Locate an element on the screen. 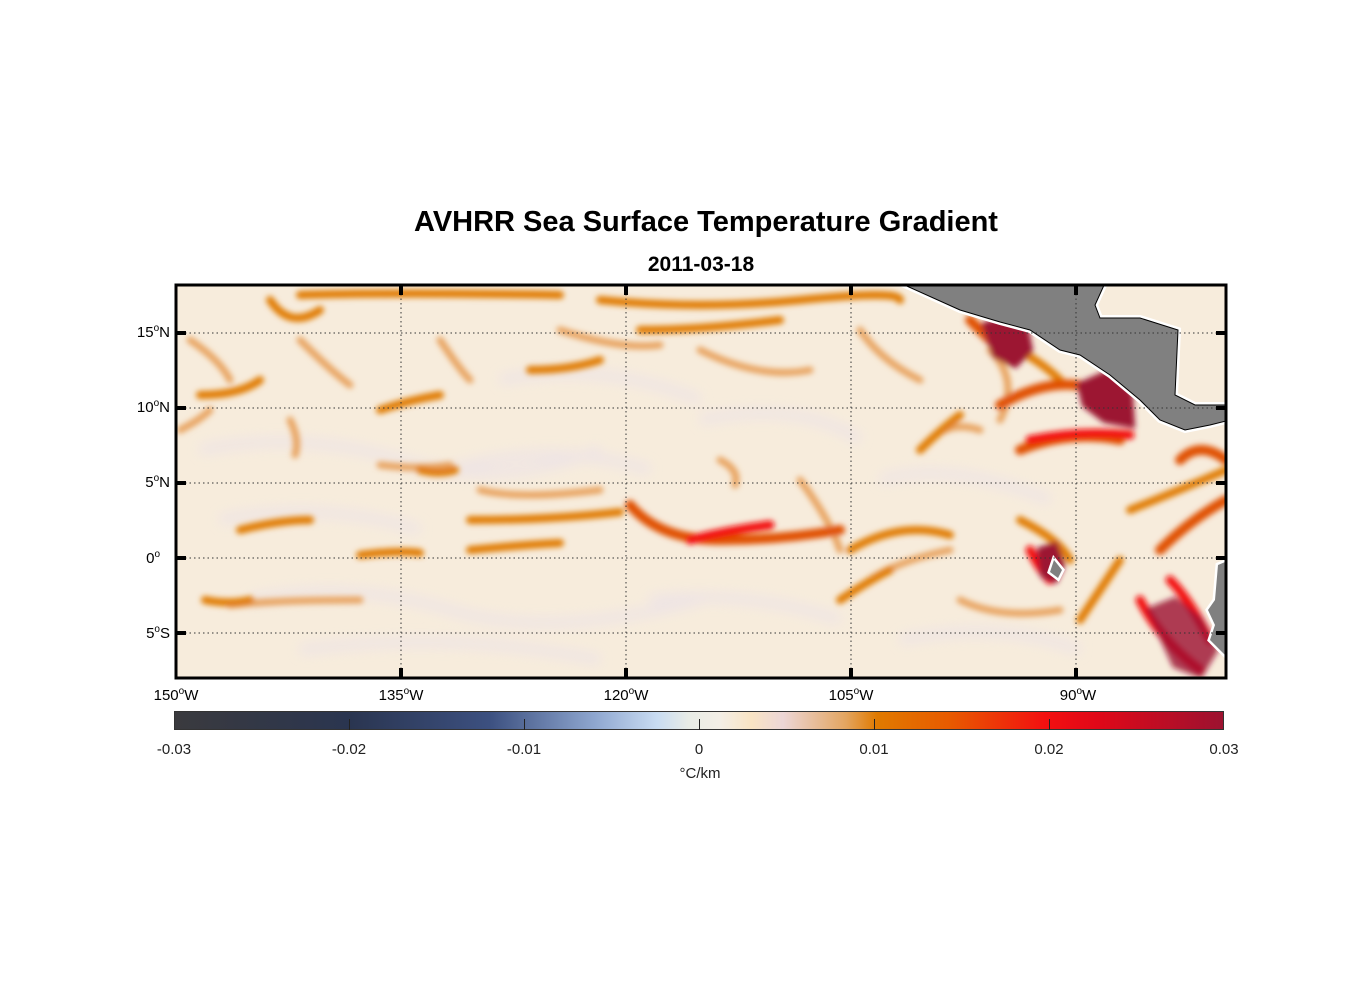 The width and height of the screenshot is (1356, 1000). colorbar-label: 0.01 is located at coordinates (874, 749).